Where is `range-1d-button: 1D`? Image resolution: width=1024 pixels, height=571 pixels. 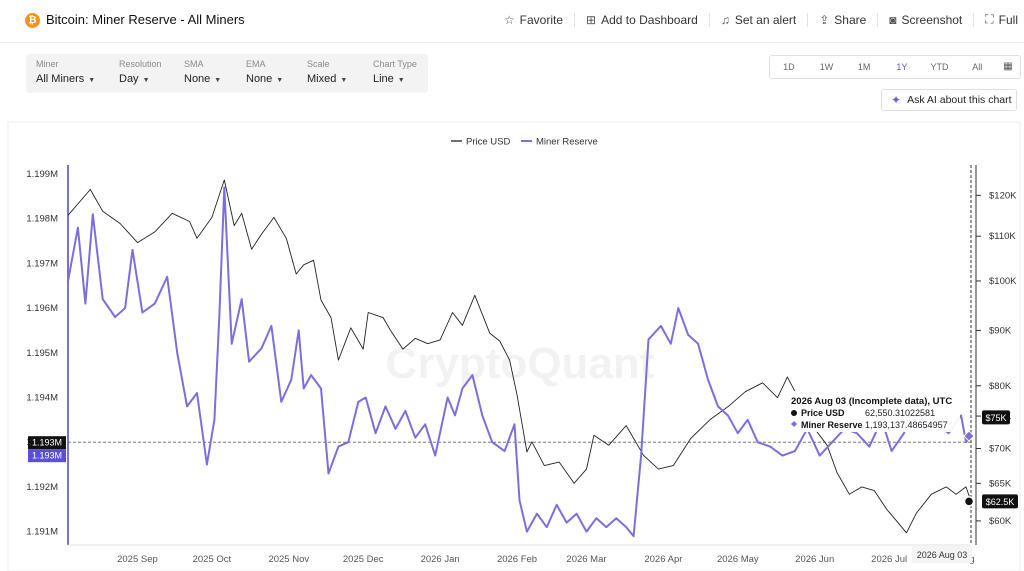
range-1d-button: 1D is located at coordinates (789, 67).